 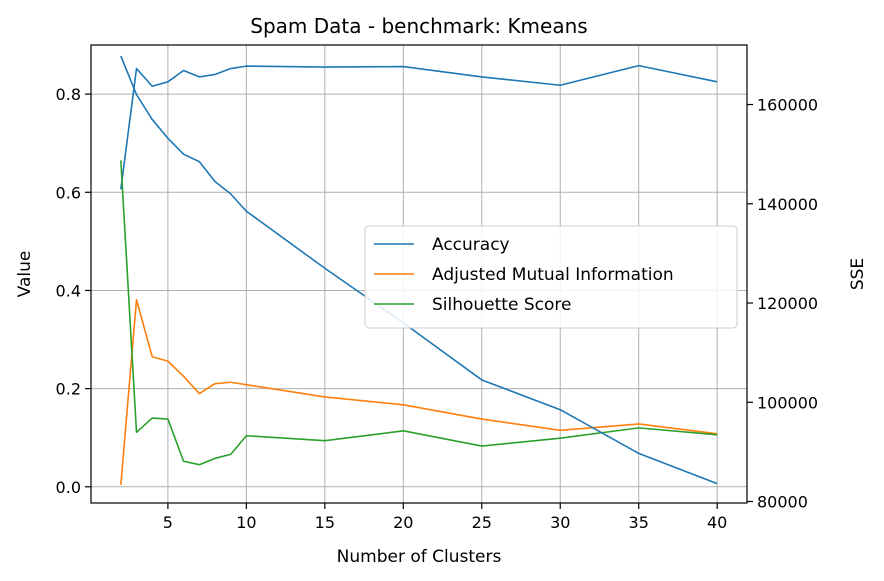 What do you see at coordinates (68, 290) in the screenshot?
I see `y-tick-label: 0.4` at bounding box center [68, 290].